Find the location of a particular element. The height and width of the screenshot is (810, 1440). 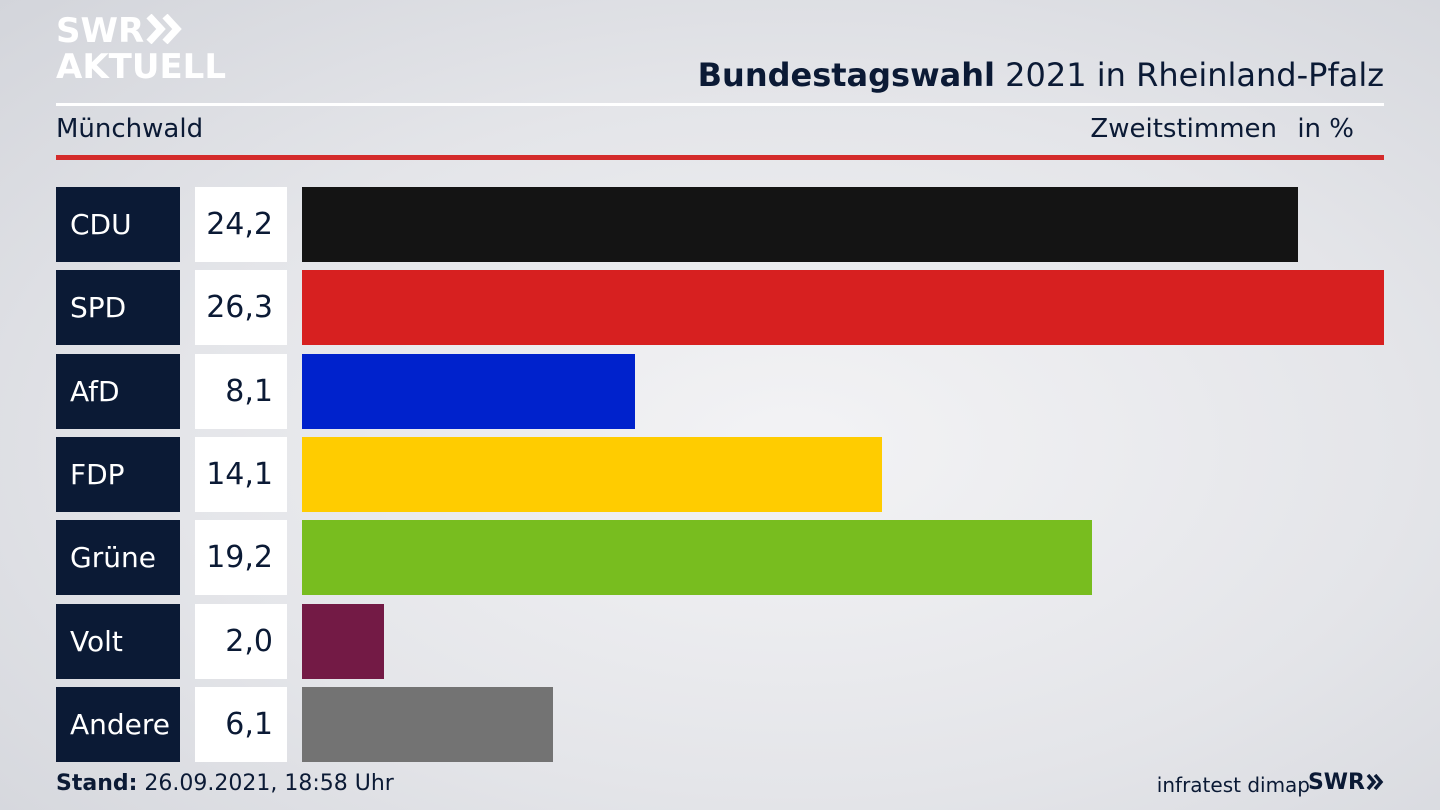

bar-row: CDU 24,2 is located at coordinates (720, 224).